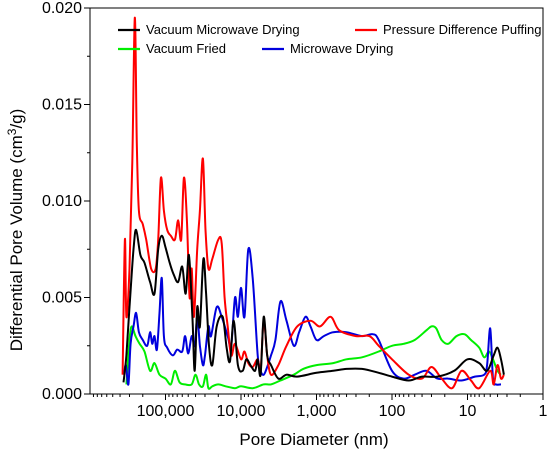 This screenshot has width=550, height=457. Describe the element at coordinates (241, 411) in the screenshot. I see `x-tick-label: 10,000` at that location.